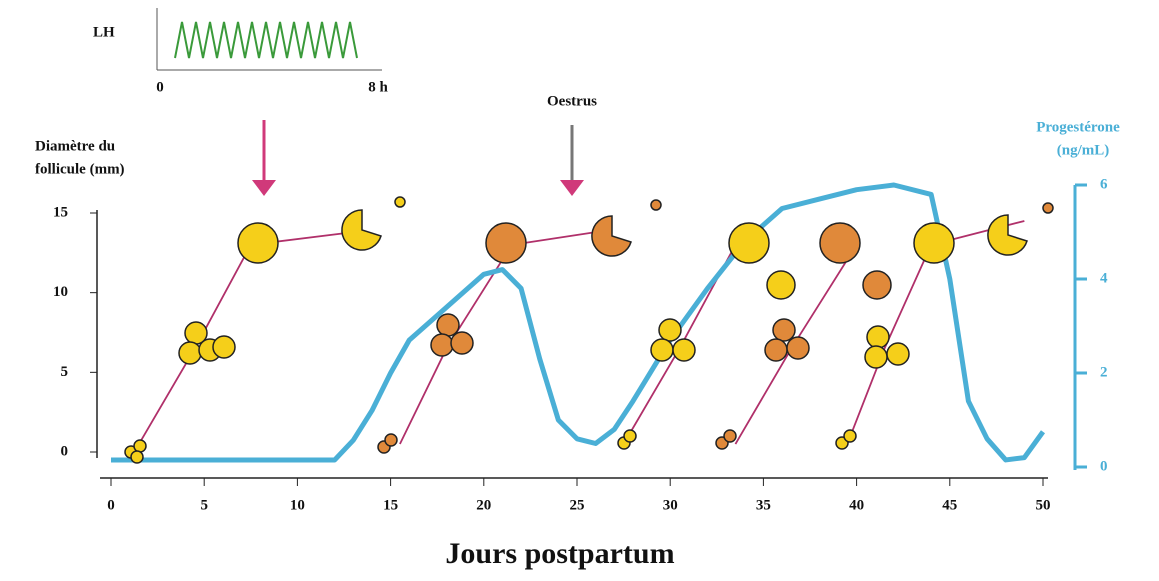 The image size is (1159, 581). Describe the element at coordinates (483, 505) in the screenshot. I see `x-tick-label: 20` at that location.